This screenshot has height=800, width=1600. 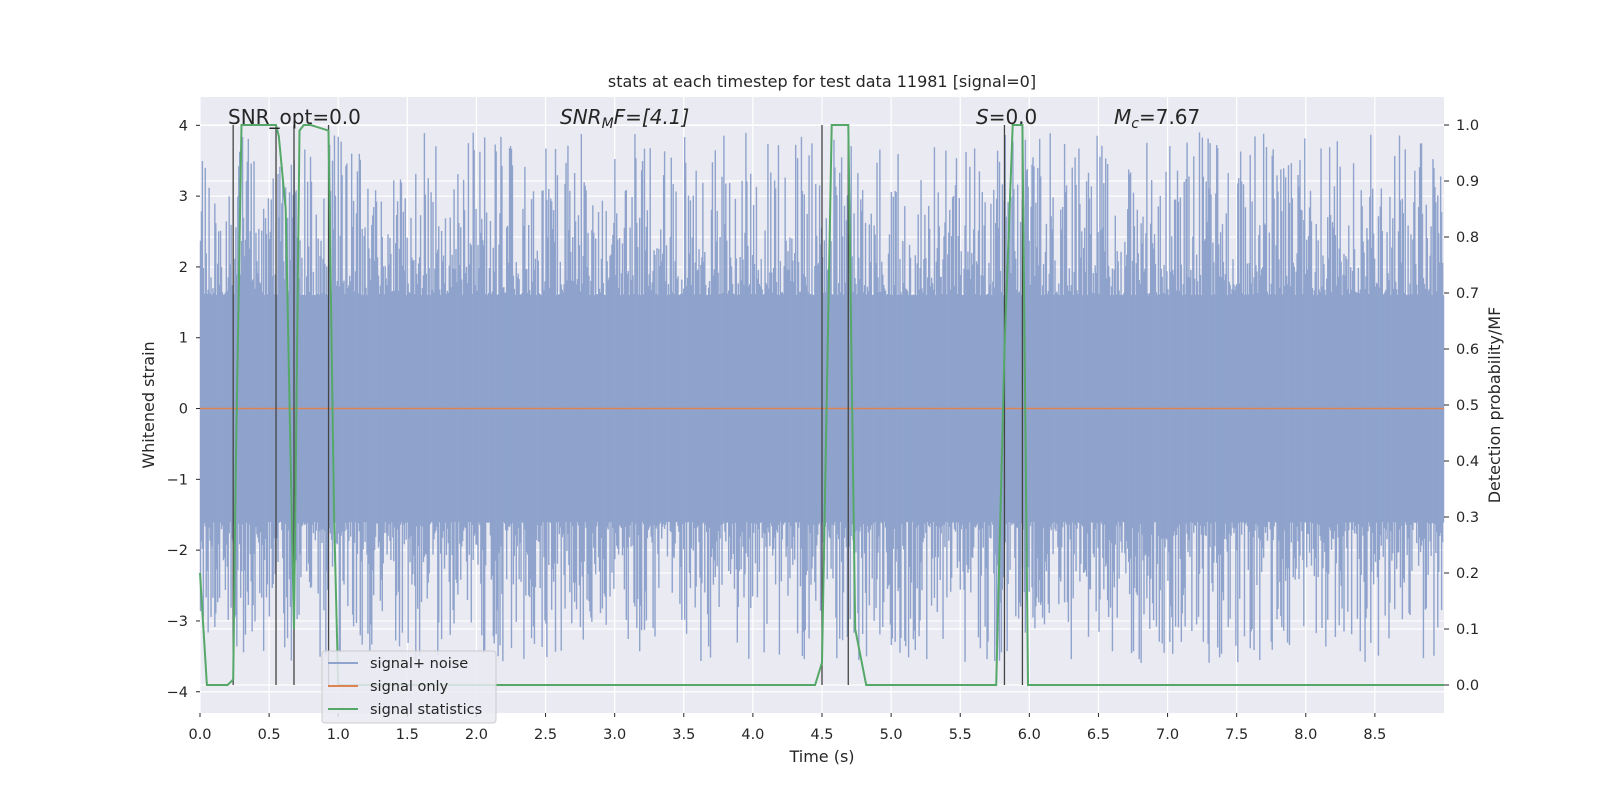 What do you see at coordinates (177, 693) in the screenshot?
I see `y-tick-label-left: −4` at bounding box center [177, 693].